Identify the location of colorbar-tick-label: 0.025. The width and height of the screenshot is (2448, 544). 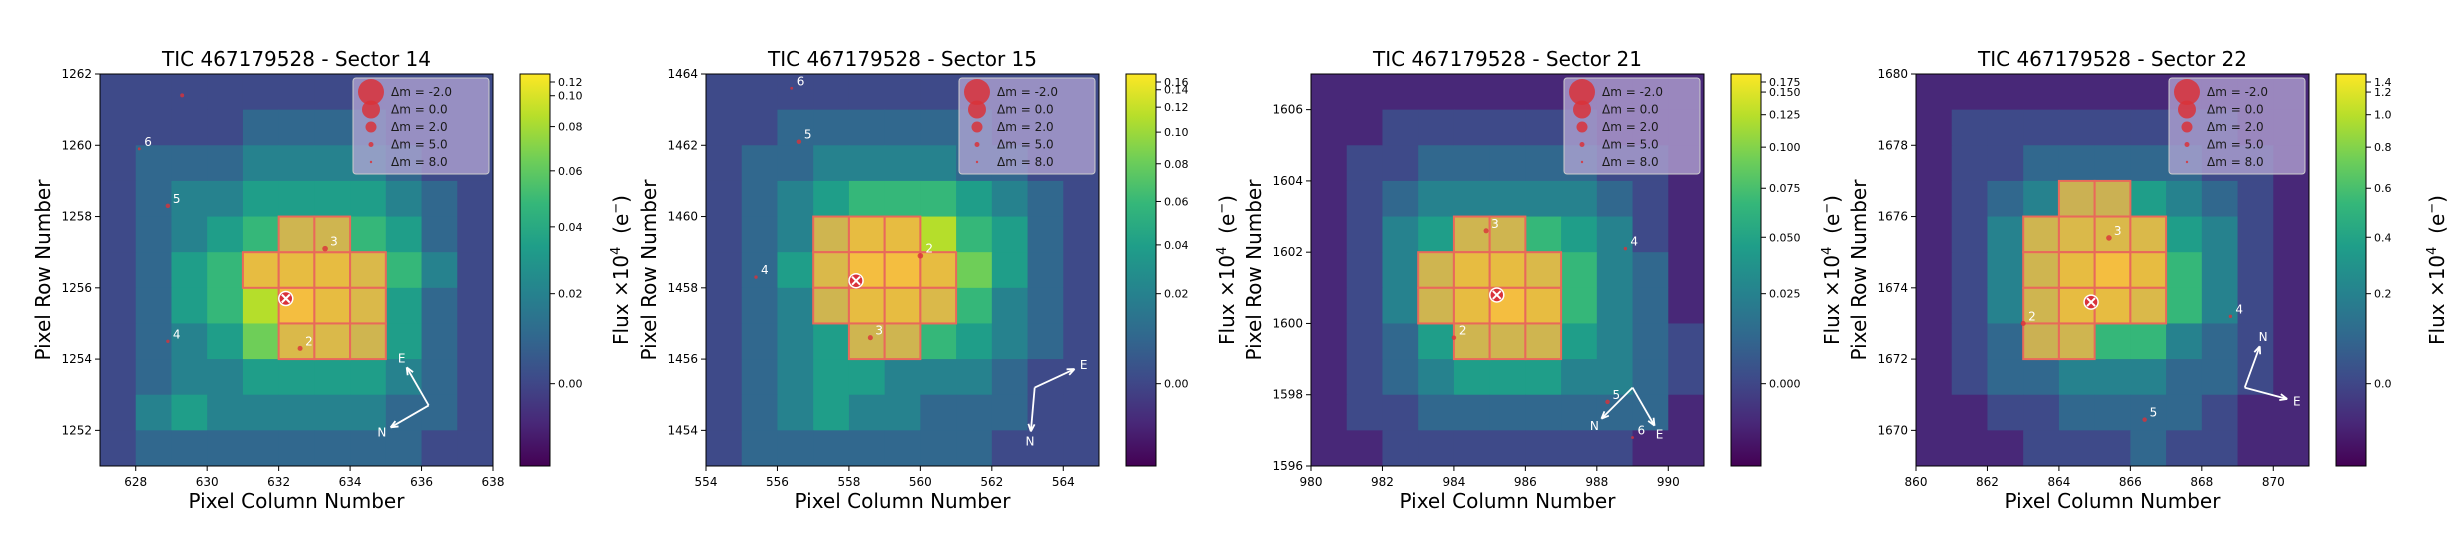
(1785, 294).